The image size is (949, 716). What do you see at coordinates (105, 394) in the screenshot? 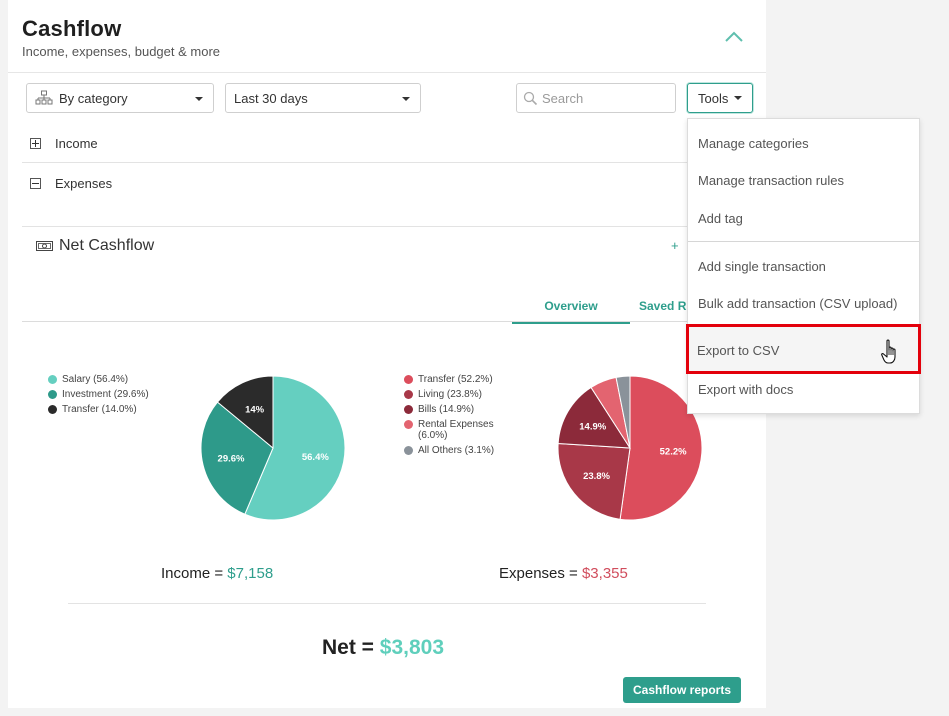
I see `legend-label: Investment (29.6%)` at bounding box center [105, 394].